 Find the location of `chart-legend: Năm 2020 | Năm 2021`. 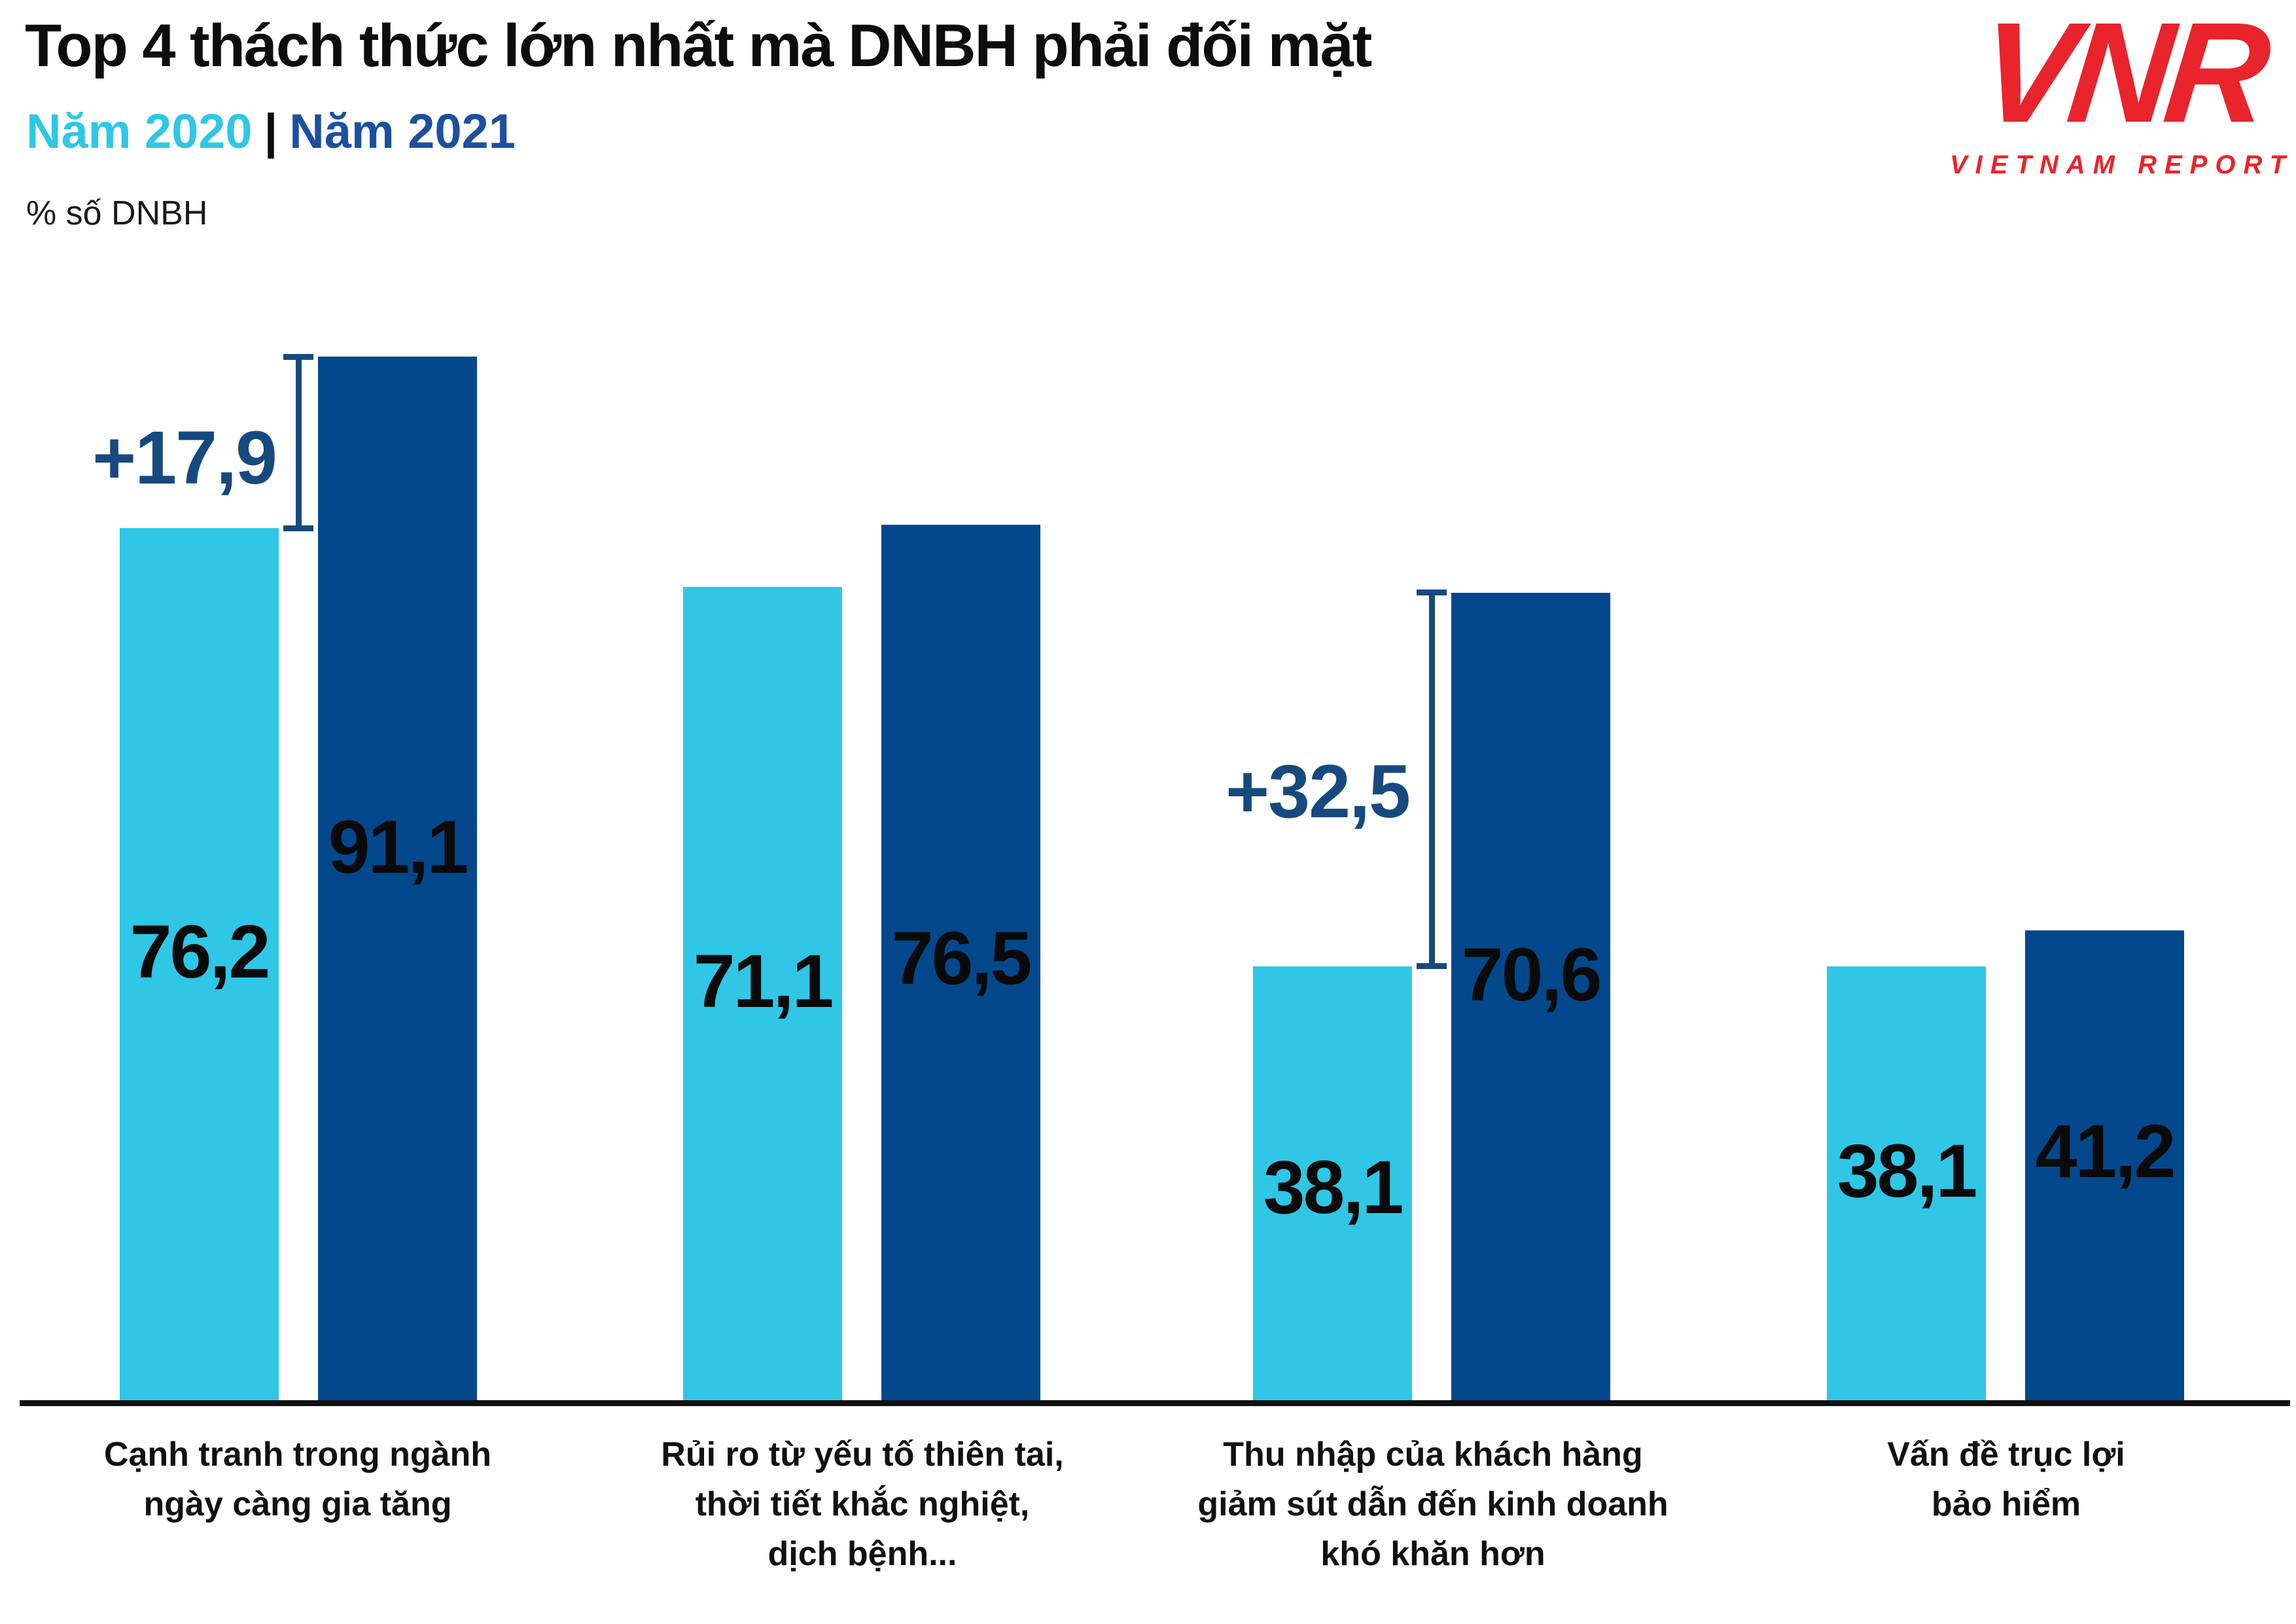

chart-legend: Năm 2020 | Năm 2021 is located at coordinates (271, 131).